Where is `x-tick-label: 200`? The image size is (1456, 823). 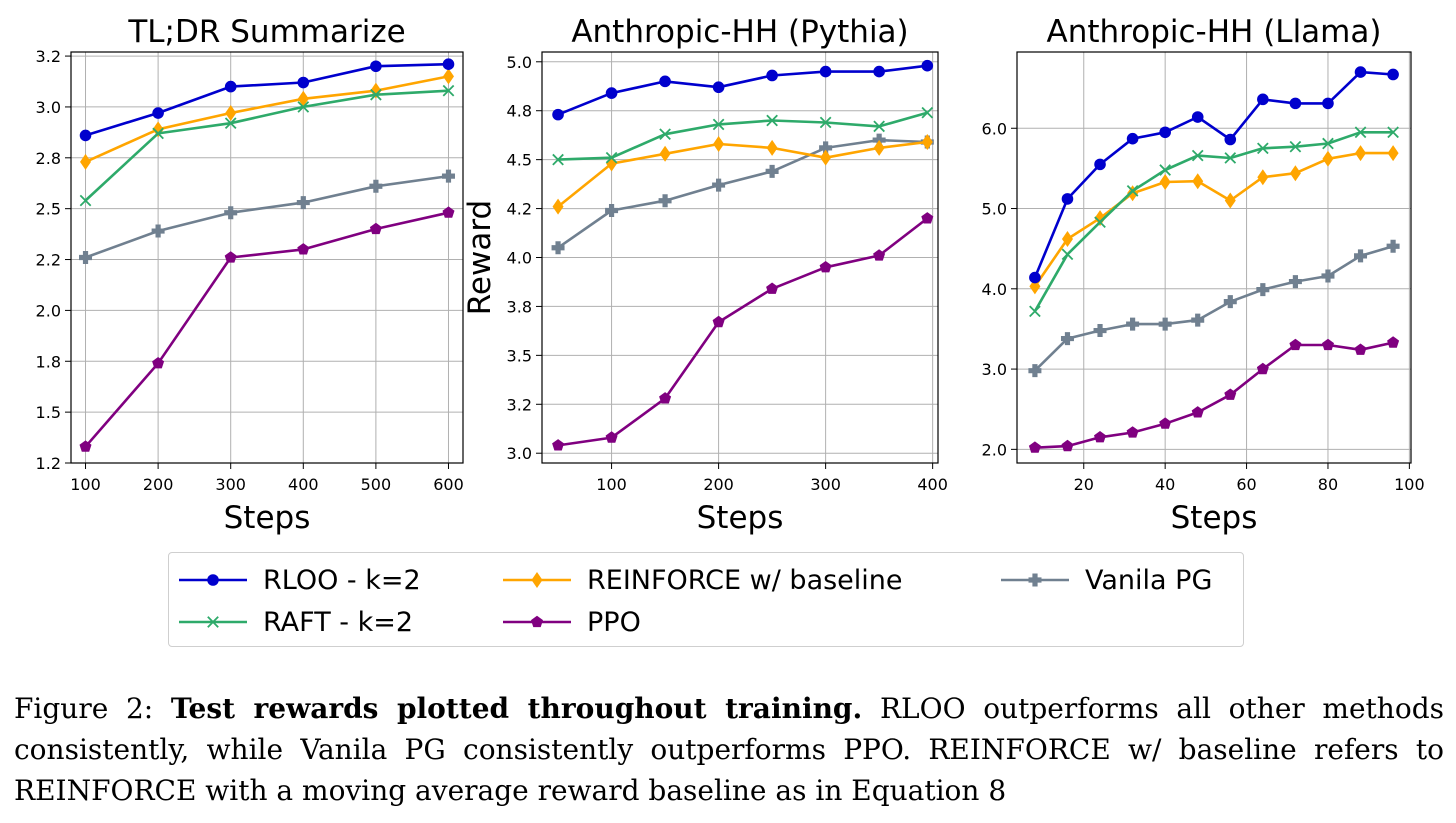
x-tick-label: 200 is located at coordinates (718, 484).